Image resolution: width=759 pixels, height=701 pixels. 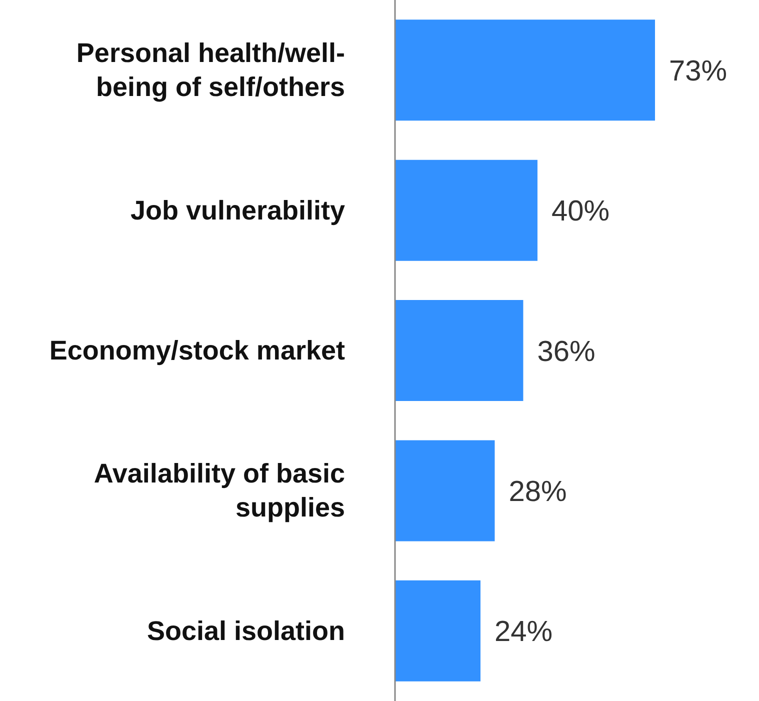 I want to click on y-tick-label: Job vulnerability, so click(x=237, y=210).